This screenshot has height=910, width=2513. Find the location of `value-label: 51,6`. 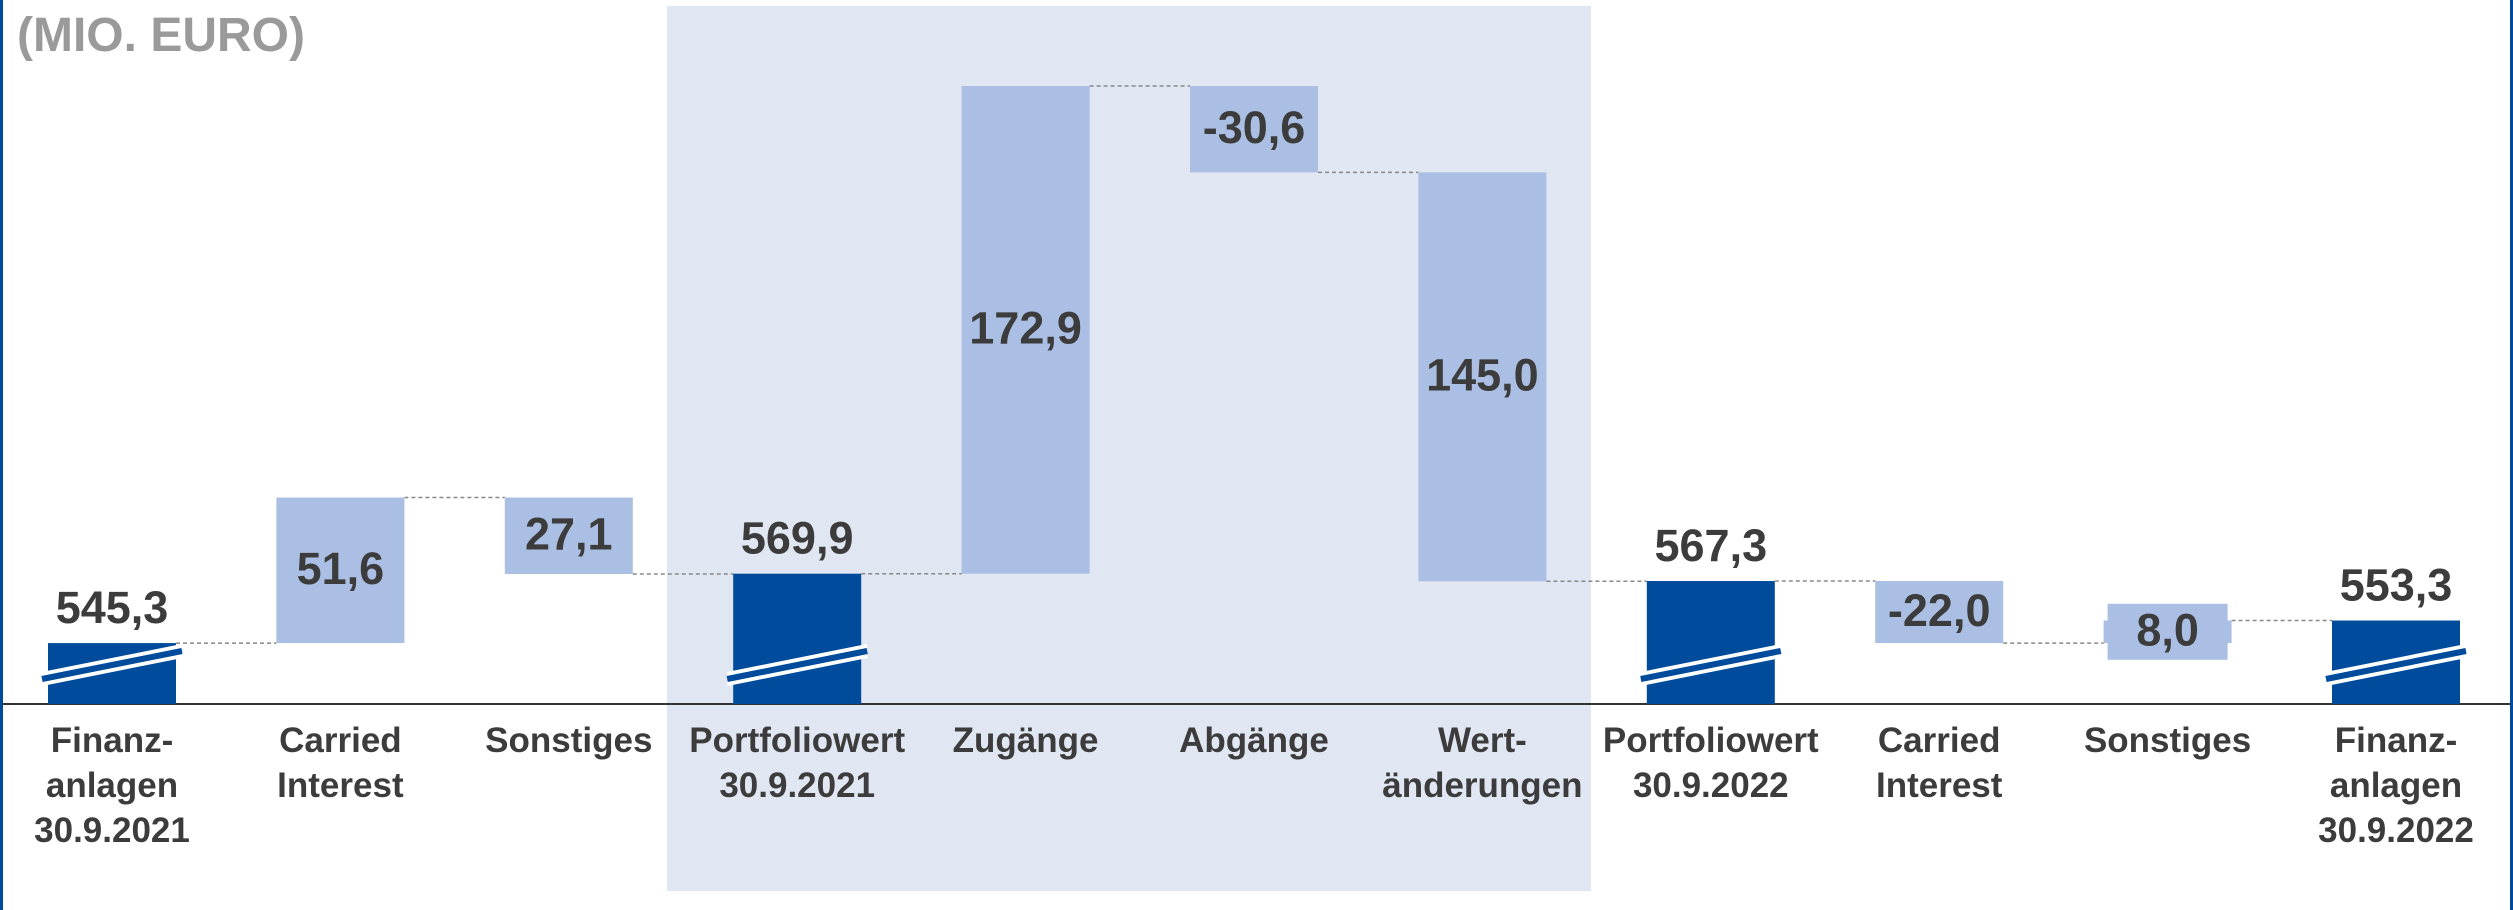

value-label: 51,6 is located at coordinates (341, 568).